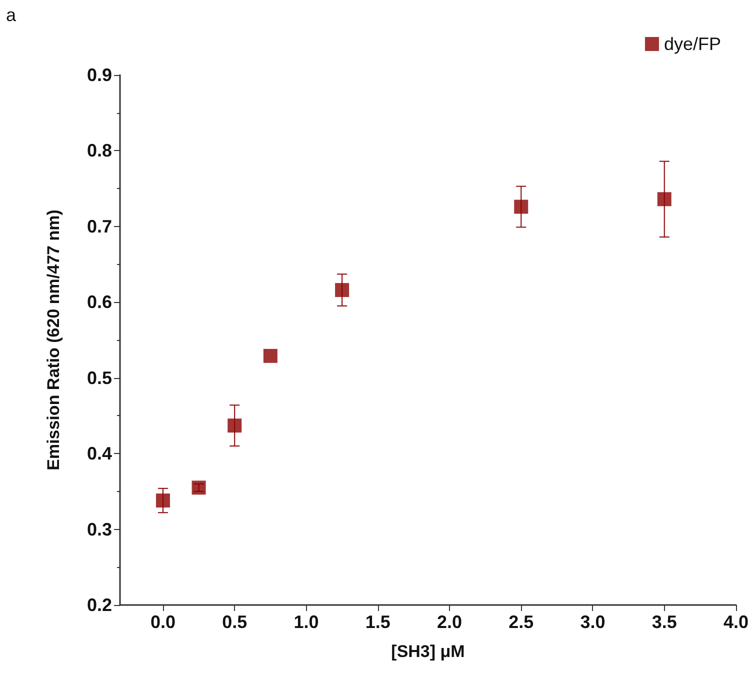 Image resolution: width=756 pixels, height=675 pixels. What do you see at coordinates (11, 15) in the screenshot?
I see `text: a` at bounding box center [11, 15].